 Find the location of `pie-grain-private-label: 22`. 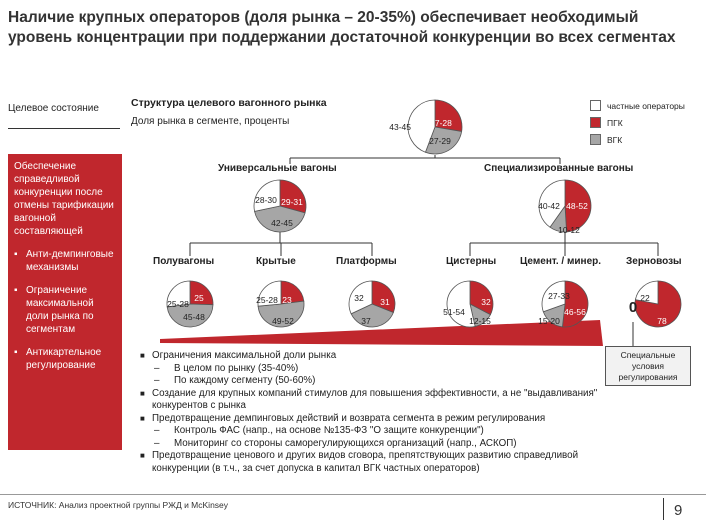

pie-grain-private-label: 22 is located at coordinates (645, 298).